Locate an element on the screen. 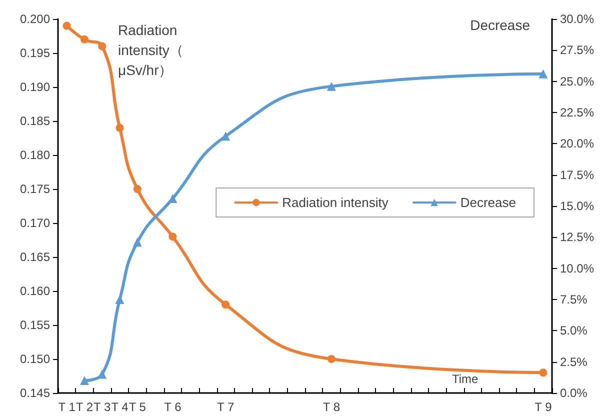 This screenshot has height=418, width=600. y-tick-label: 0.150 is located at coordinates (35, 359).